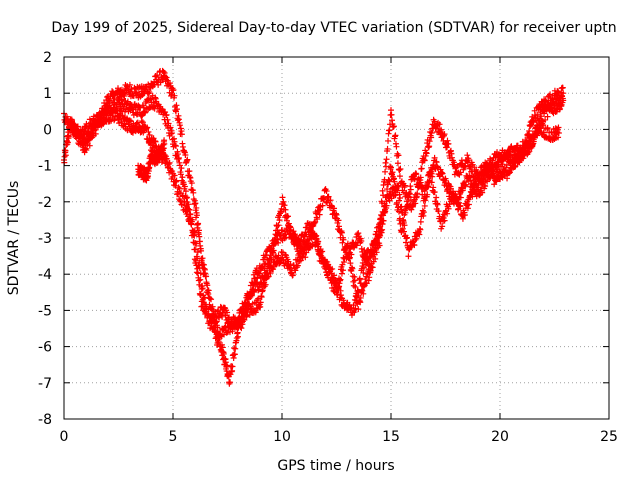 This screenshot has height=480, width=640. Describe the element at coordinates (45, 239) in the screenshot. I see `y-tick-label: -3` at that location.